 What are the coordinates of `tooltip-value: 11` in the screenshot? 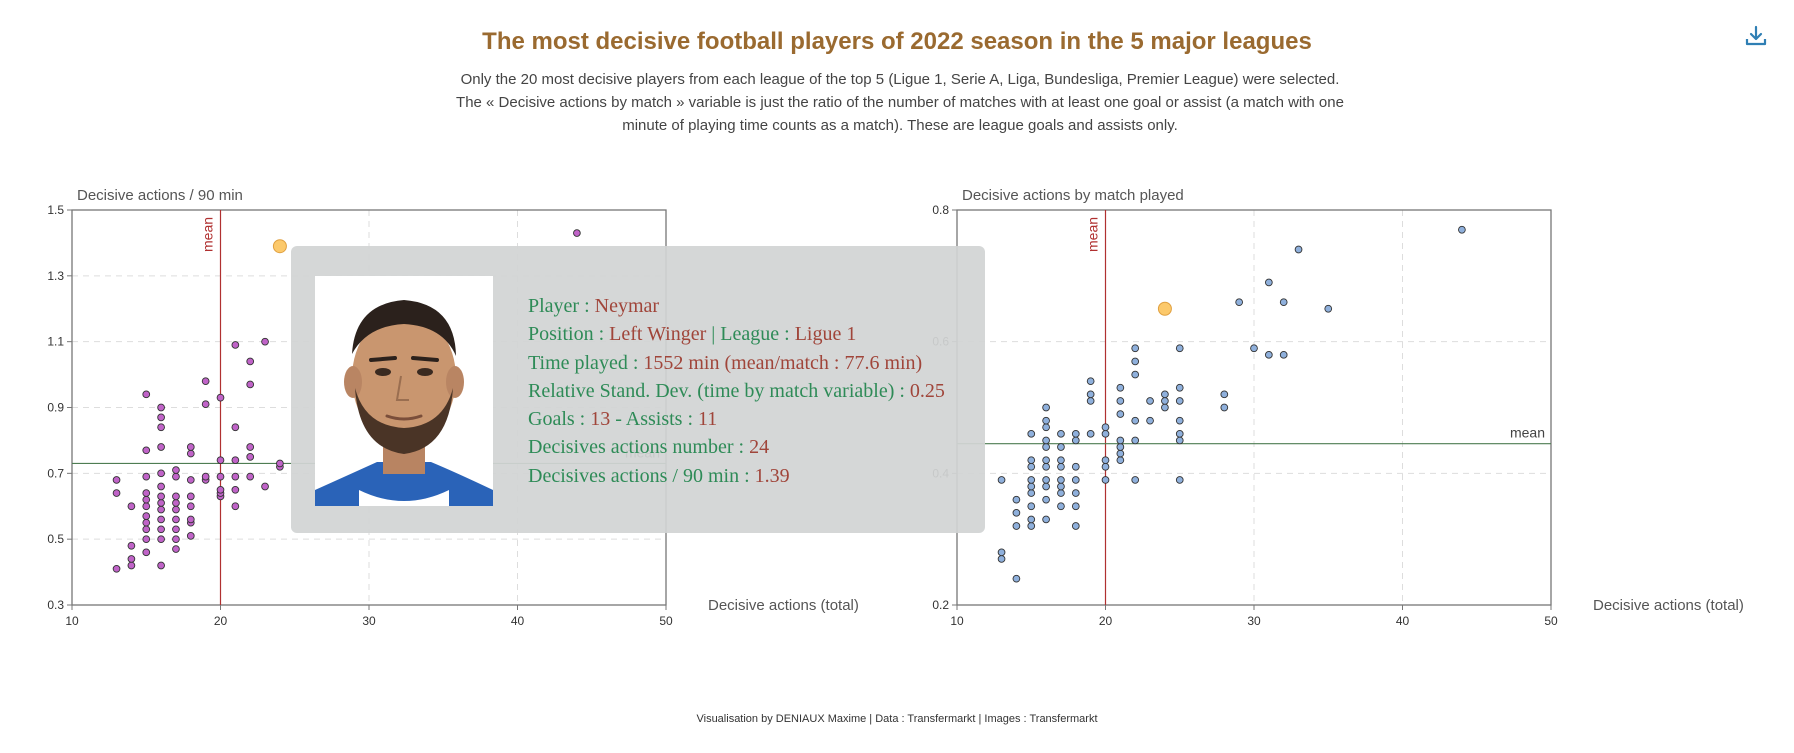 It's located at (708, 419).